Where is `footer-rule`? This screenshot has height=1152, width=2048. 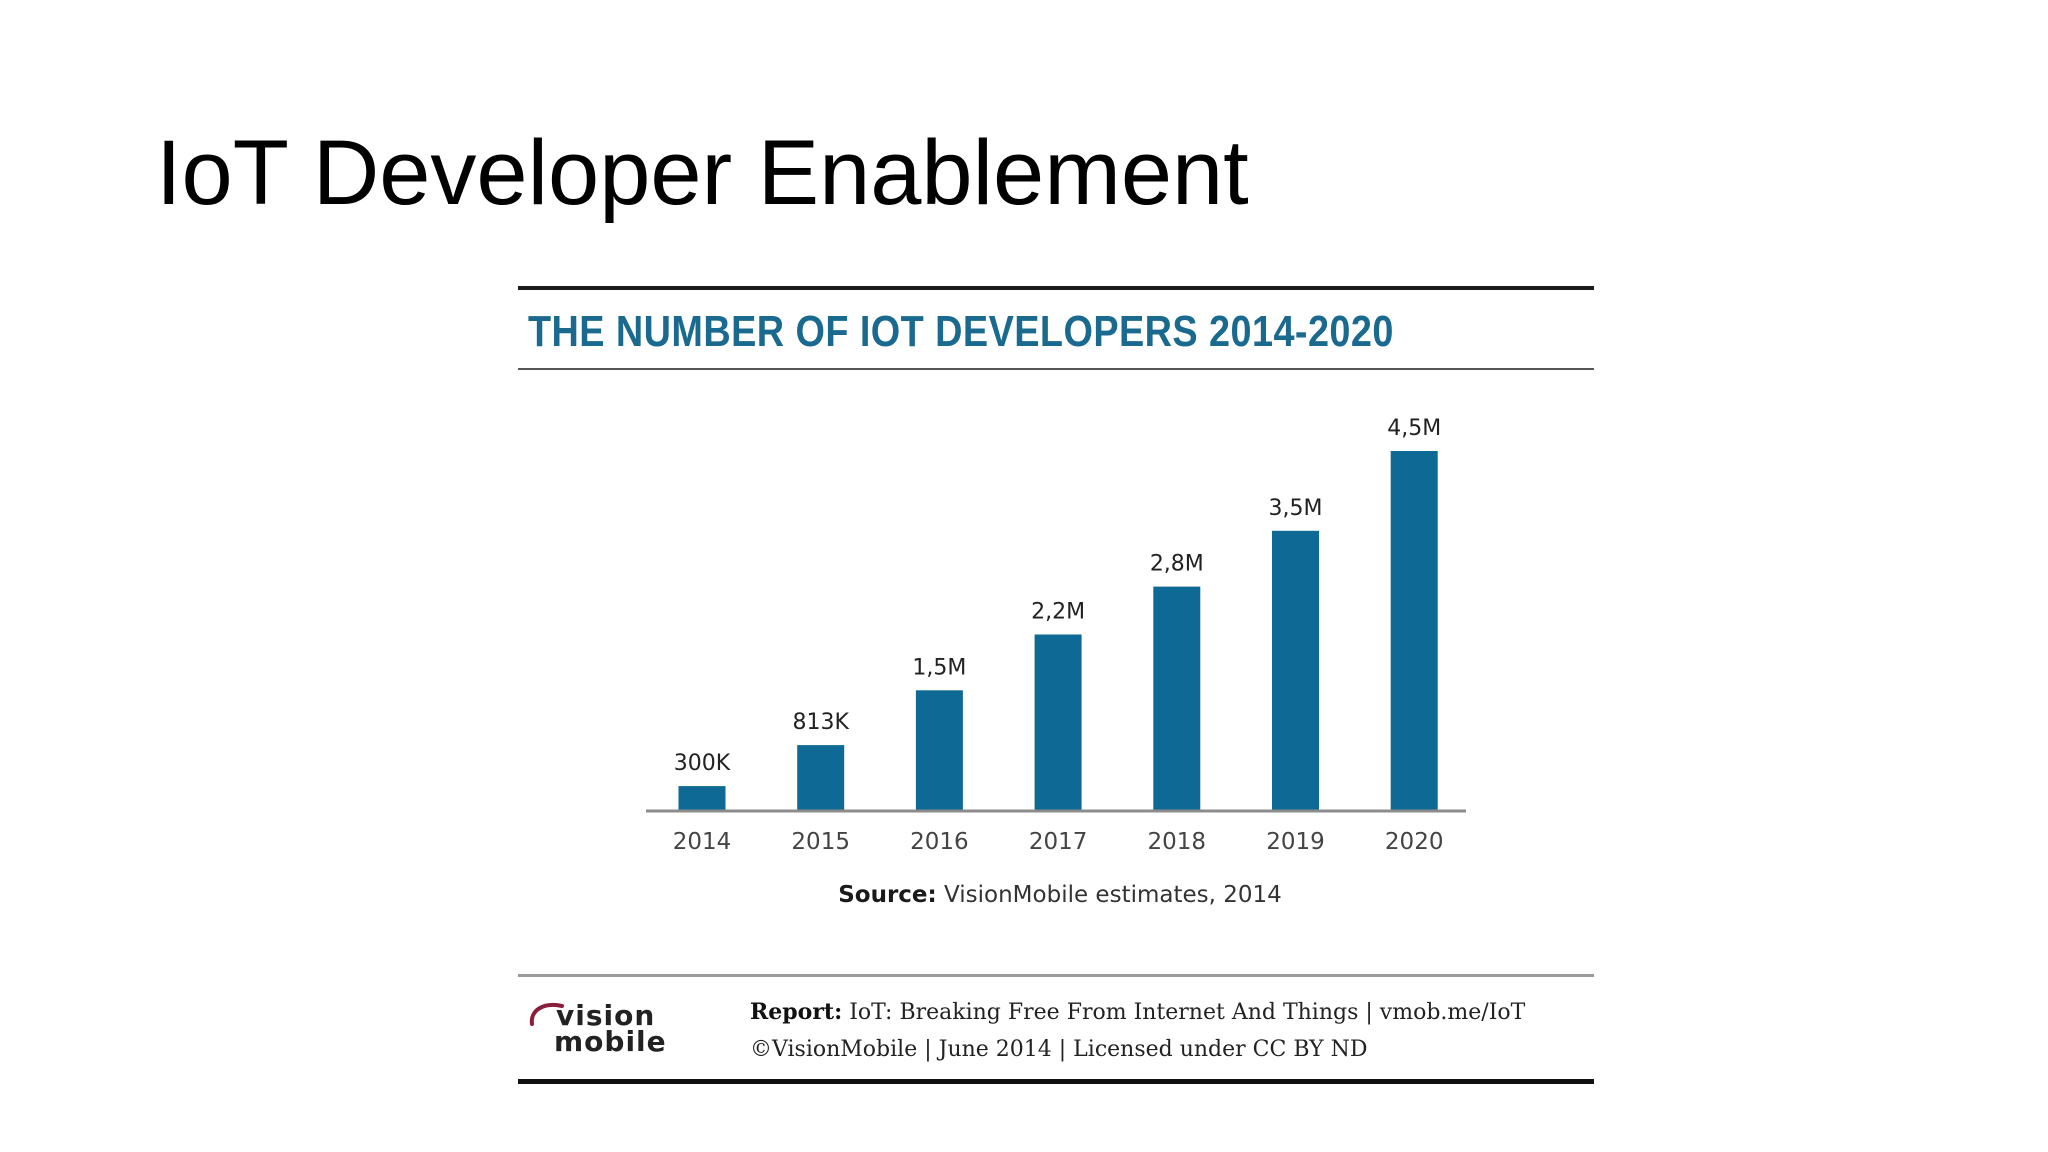
footer-rule is located at coordinates (1056, 975).